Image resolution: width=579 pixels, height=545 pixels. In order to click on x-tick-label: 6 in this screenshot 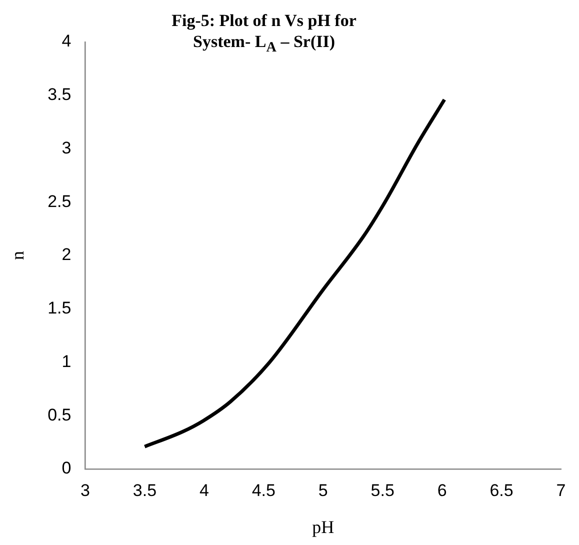, I will do `click(442, 490)`.